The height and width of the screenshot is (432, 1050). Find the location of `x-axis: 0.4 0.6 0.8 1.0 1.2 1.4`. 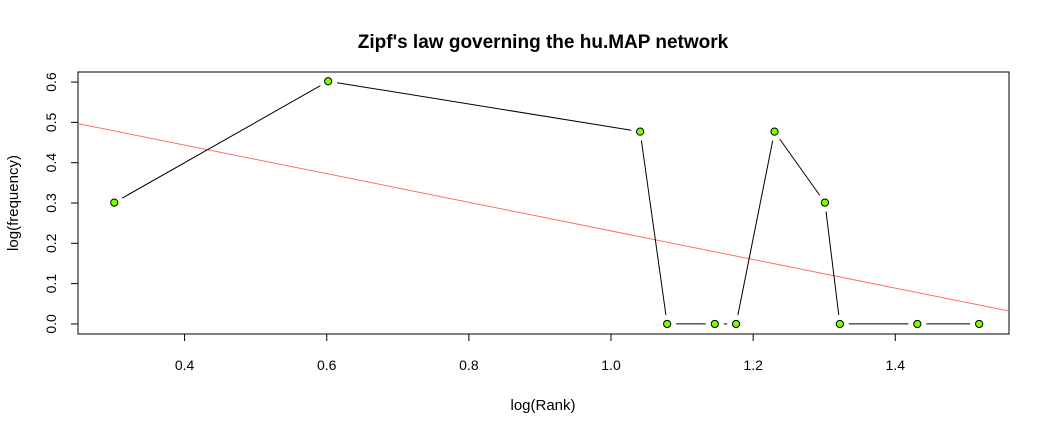

x-axis: 0.4 0.6 0.8 1.0 1.2 1.4 is located at coordinates (540, 353).